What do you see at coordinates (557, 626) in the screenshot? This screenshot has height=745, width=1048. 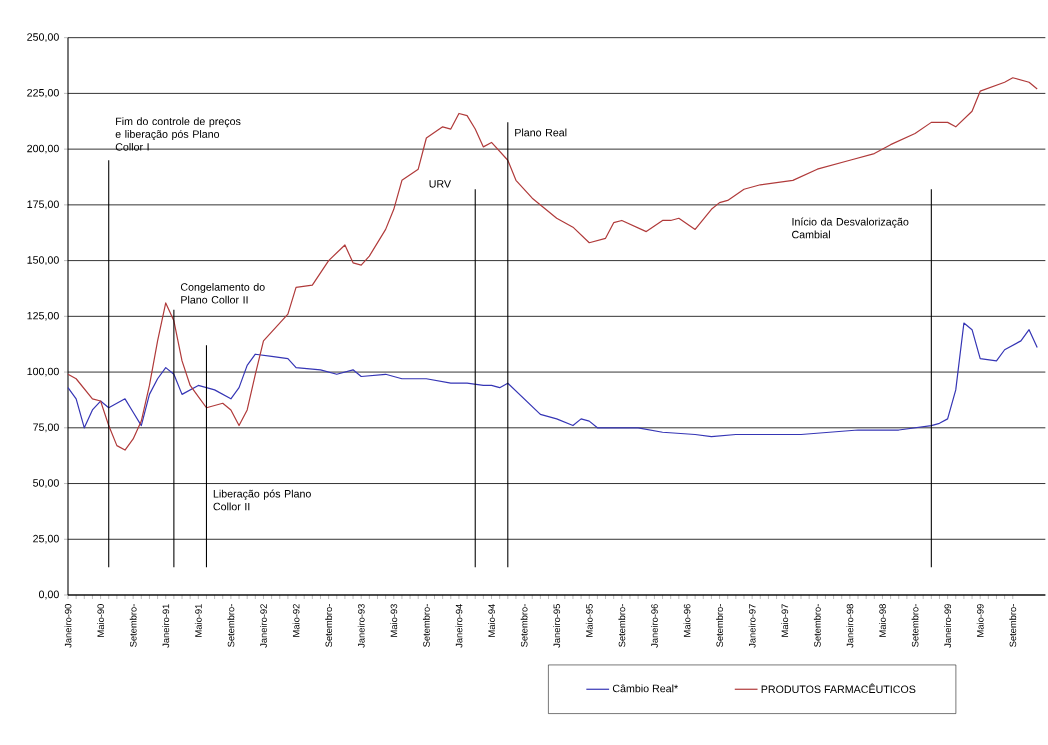 I see `x-tick-label: Janeiro-95` at bounding box center [557, 626].